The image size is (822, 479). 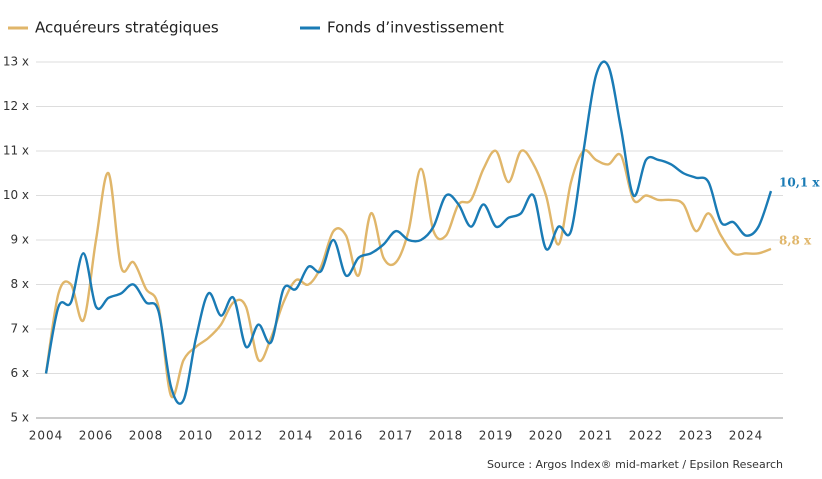 I want to click on x-tick-label: 2020, so click(x=546, y=436).